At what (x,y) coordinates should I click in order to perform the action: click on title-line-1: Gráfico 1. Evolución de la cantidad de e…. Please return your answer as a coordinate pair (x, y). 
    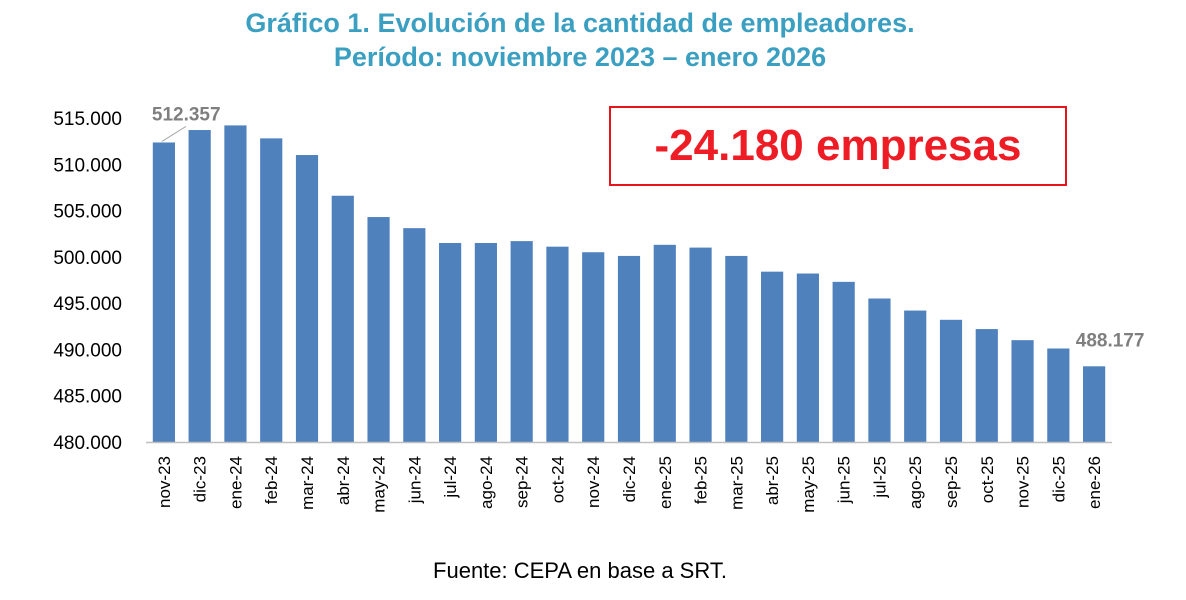
    Looking at the image, I should click on (580, 23).